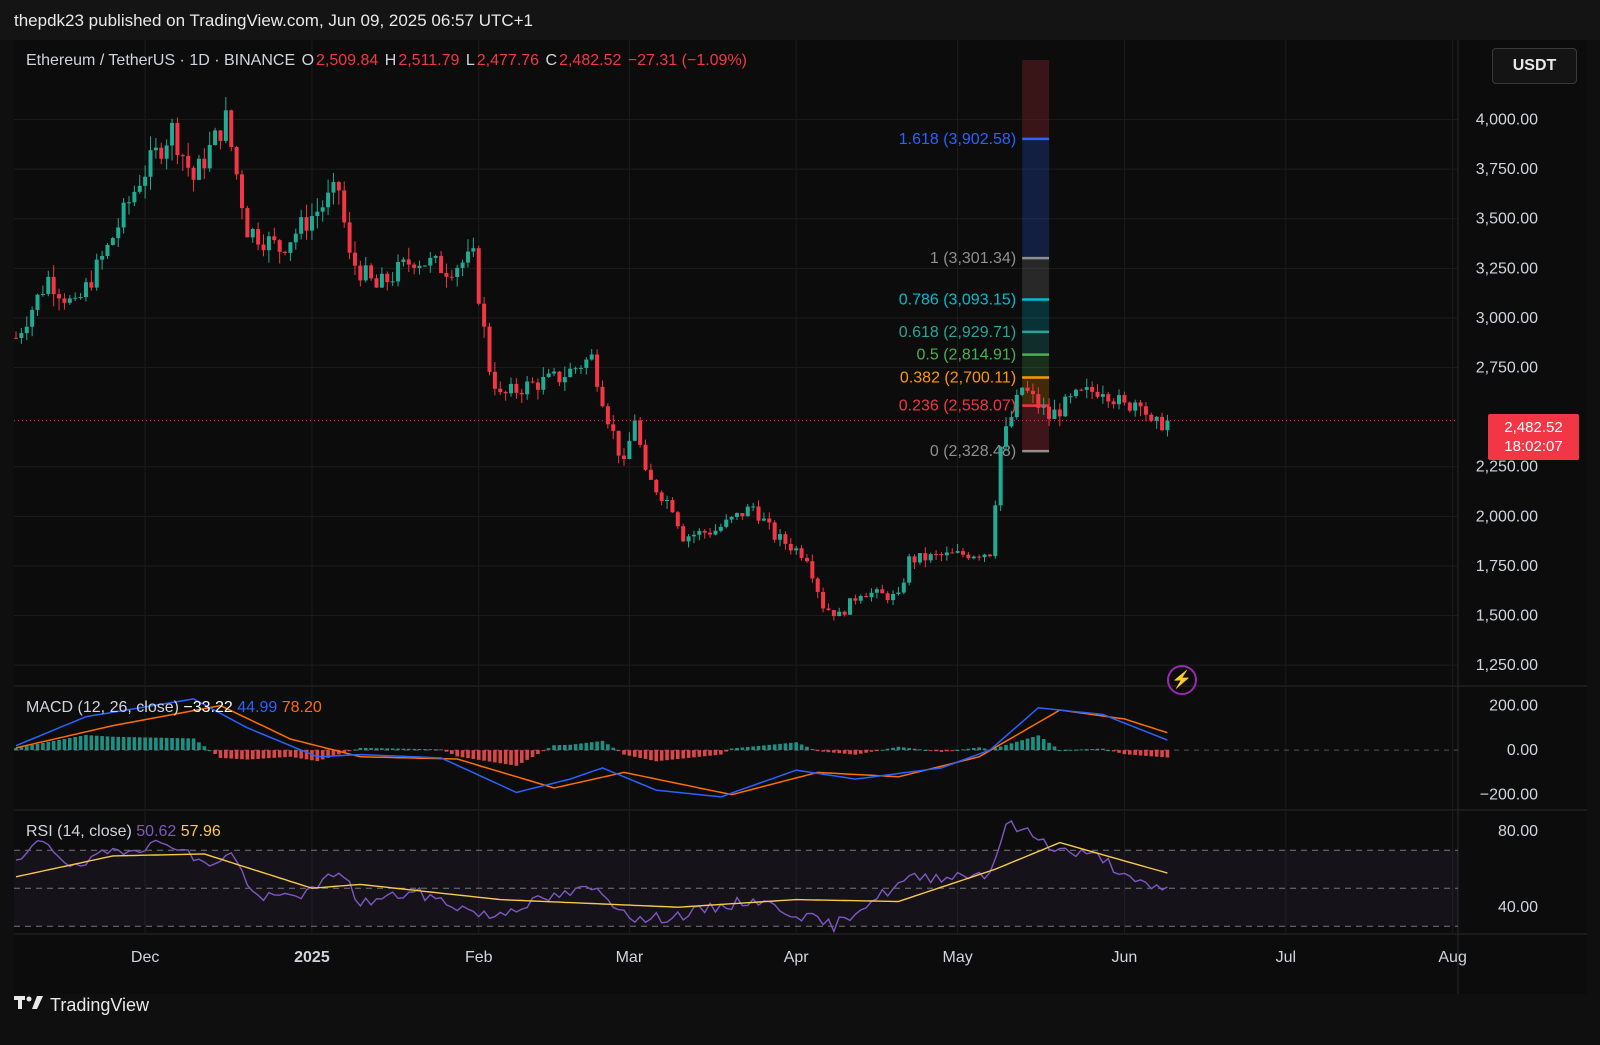 The height and width of the screenshot is (1045, 1600). What do you see at coordinates (797, 957) in the screenshot?
I see `time-tick-label: Apr` at bounding box center [797, 957].